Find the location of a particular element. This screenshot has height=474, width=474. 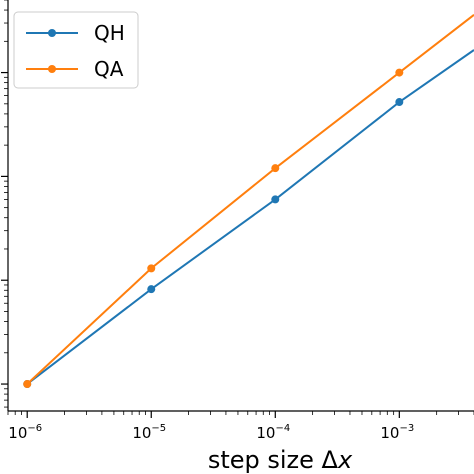

x-axis-ticks: 10⁻⁶ 10⁻⁵ 10⁻⁴ 10⁻³ is located at coordinates (240, 426).